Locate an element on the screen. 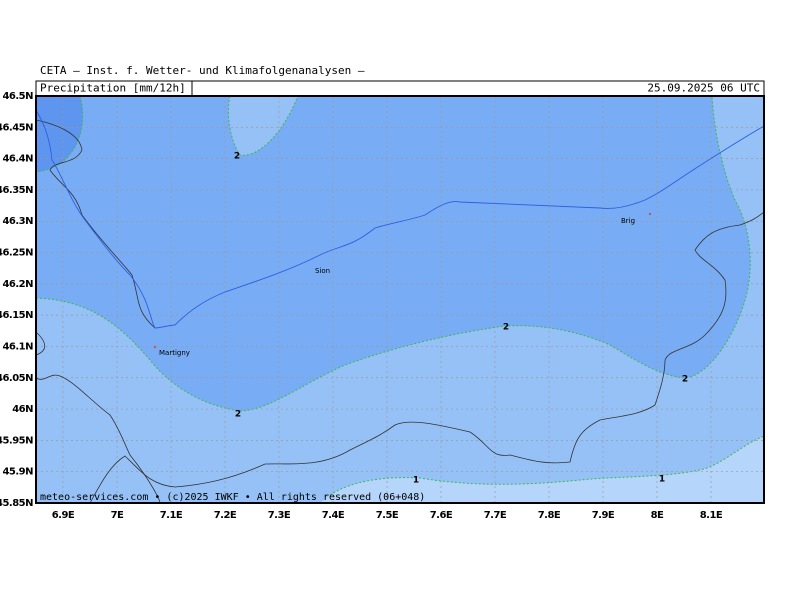  lat-label: 46.15N is located at coordinates (16, 315).